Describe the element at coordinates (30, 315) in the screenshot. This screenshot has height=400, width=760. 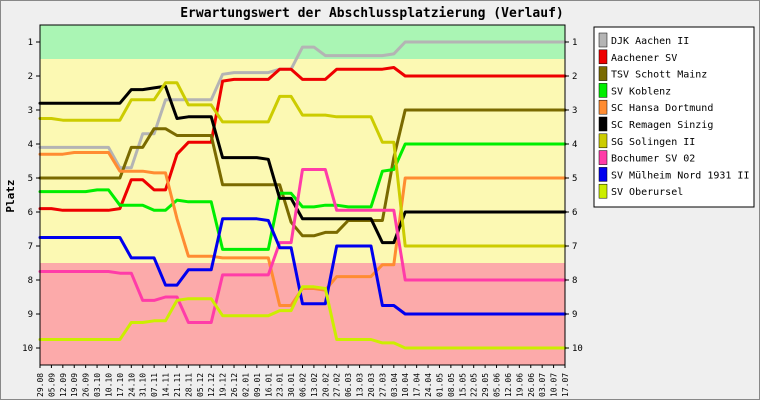
I see `y-tick-label-left: 9` at that location.